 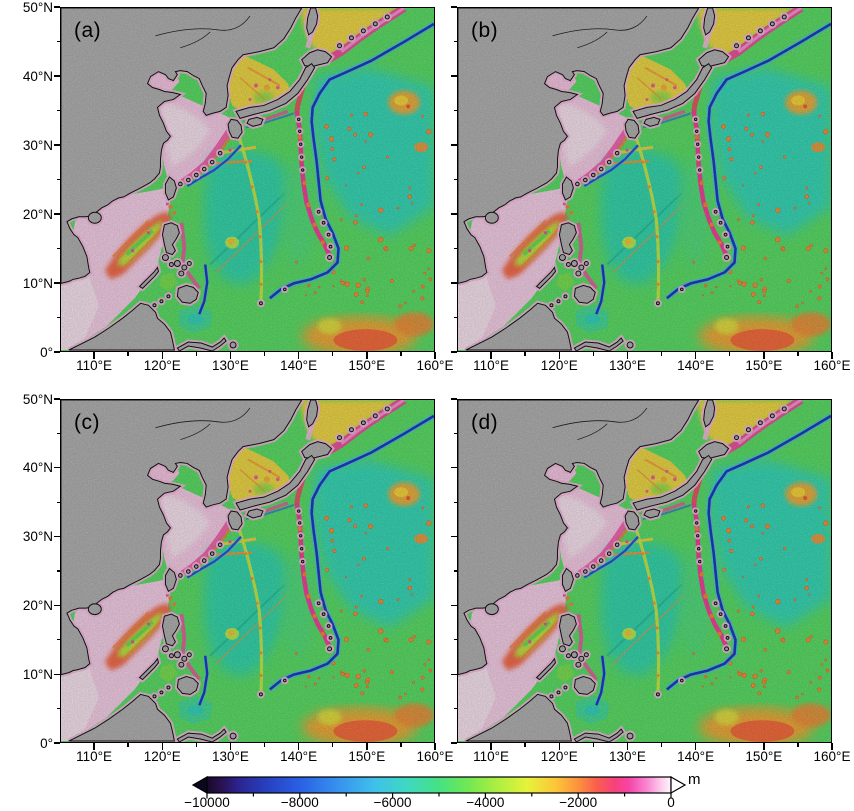 What do you see at coordinates (439, 796) in the screenshot?
I see `colorbar-ticks` at bounding box center [439, 796].